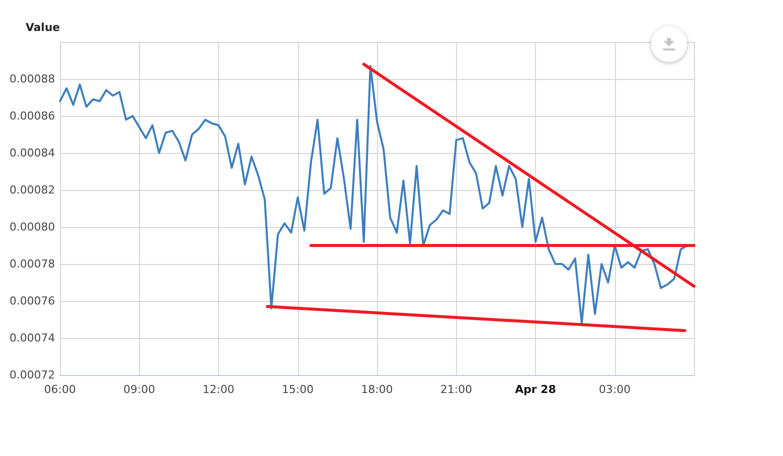 This screenshot has height=456, width=783. I want to click on x-tick-label: 18:00, so click(377, 389).